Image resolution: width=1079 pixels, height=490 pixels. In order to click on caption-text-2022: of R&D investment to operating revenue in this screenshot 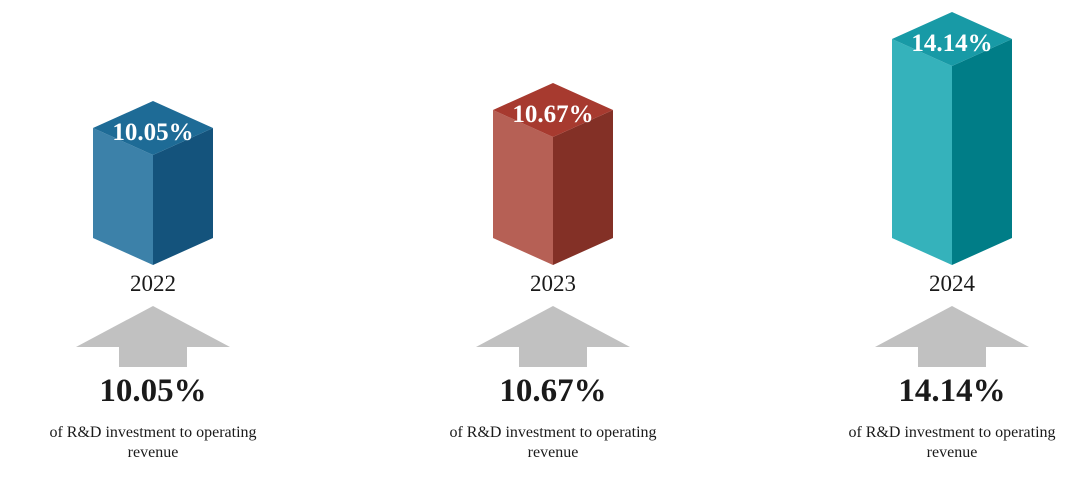, I will do `click(153, 442)`.